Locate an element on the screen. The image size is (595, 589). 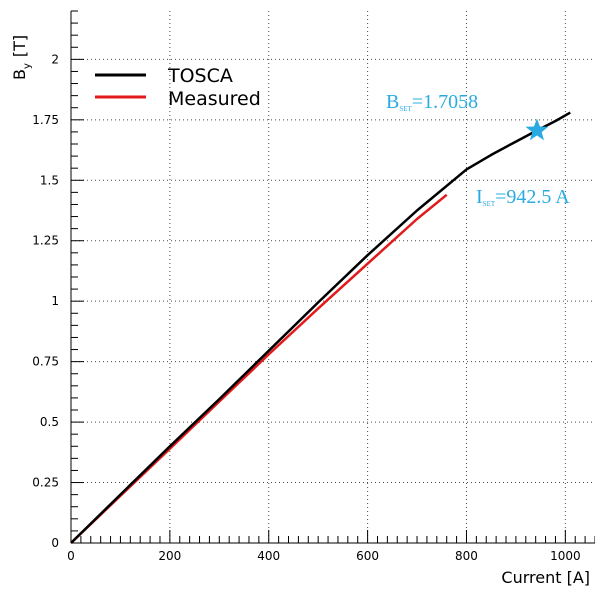
y-tick-label: 0.5 is located at coordinates (49, 422).